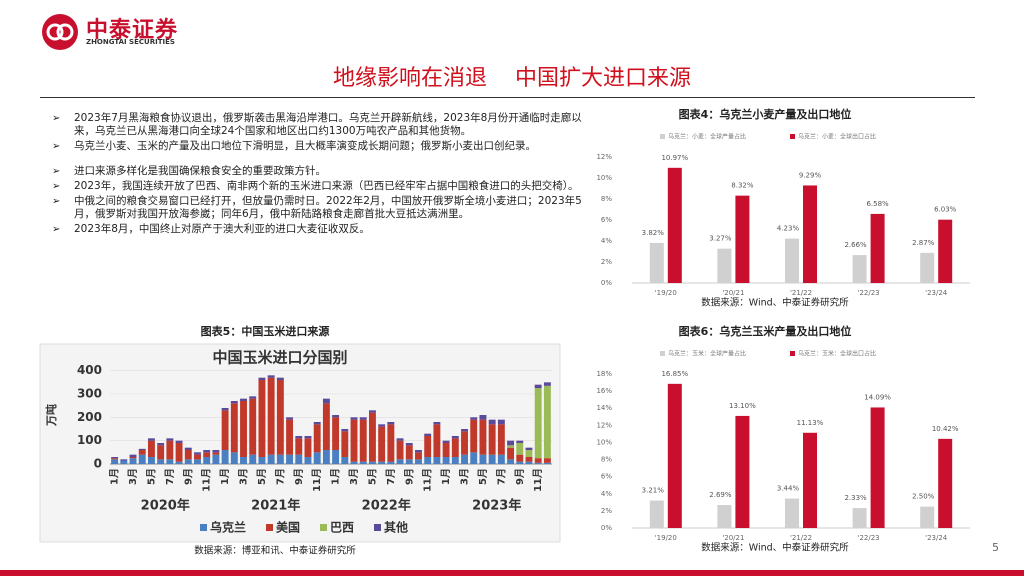  What do you see at coordinates (837, 137) in the screenshot?
I see `legend-label: 乌克兰：小麦：全球出口占比` at bounding box center [837, 137].